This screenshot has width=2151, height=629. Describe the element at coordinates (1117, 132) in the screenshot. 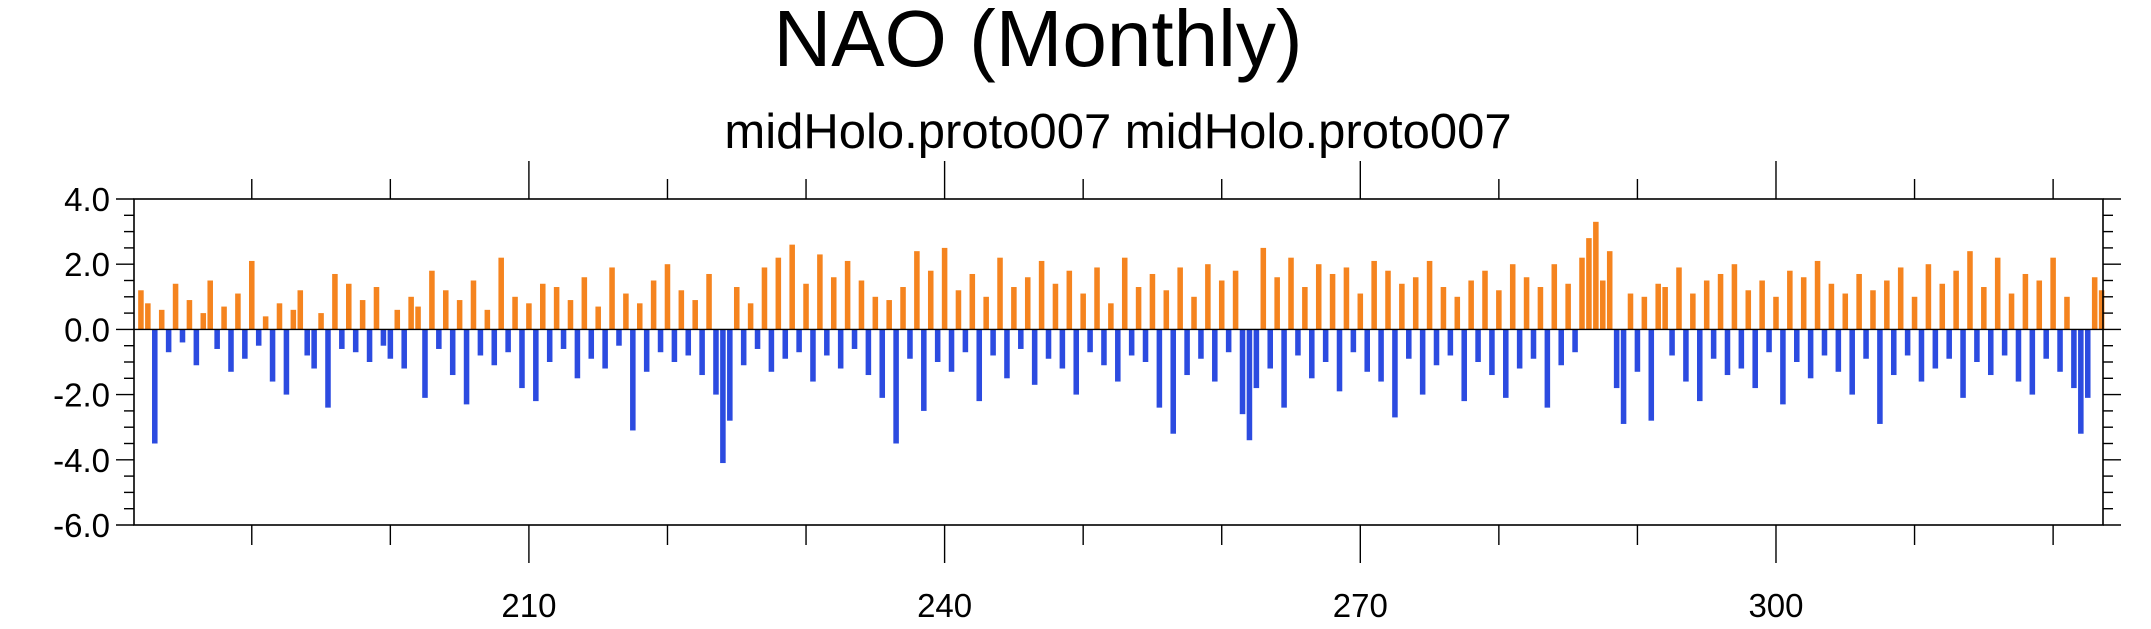

I see `chart-subtitle: midHolo.proto007 midHolo.proto007` at that location.